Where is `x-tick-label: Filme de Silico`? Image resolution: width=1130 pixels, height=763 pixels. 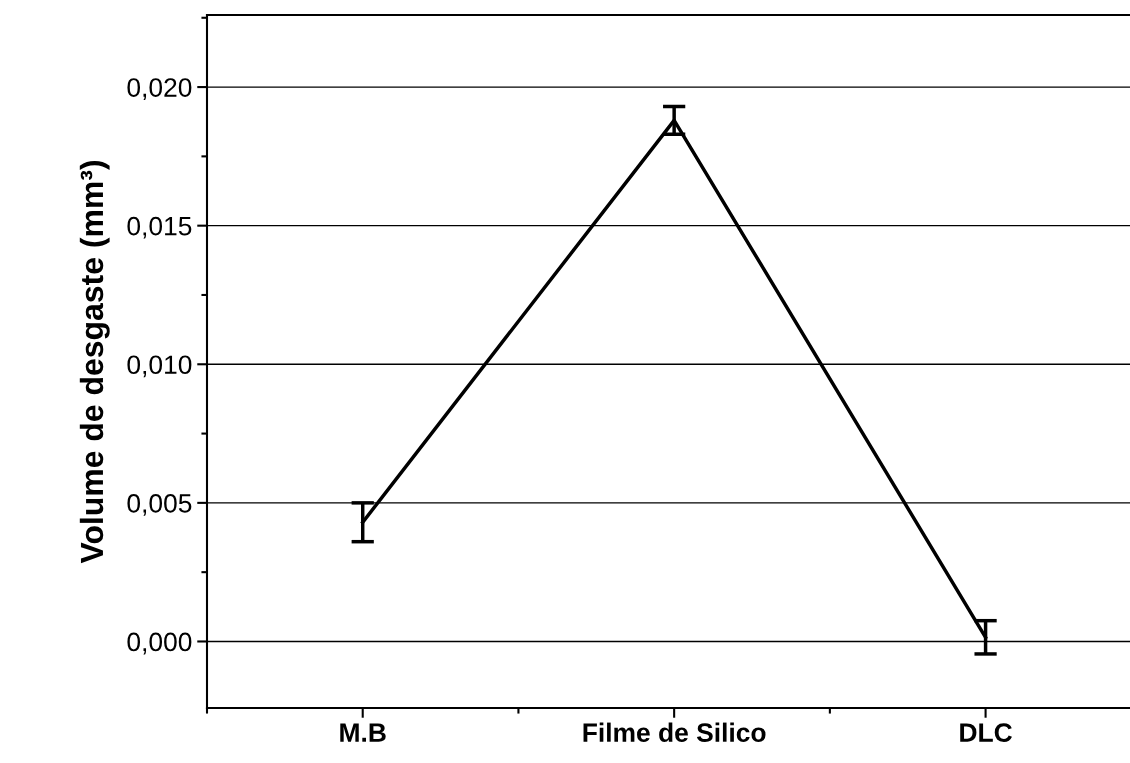 x-tick-label: Filme de Silico is located at coordinates (674, 732).